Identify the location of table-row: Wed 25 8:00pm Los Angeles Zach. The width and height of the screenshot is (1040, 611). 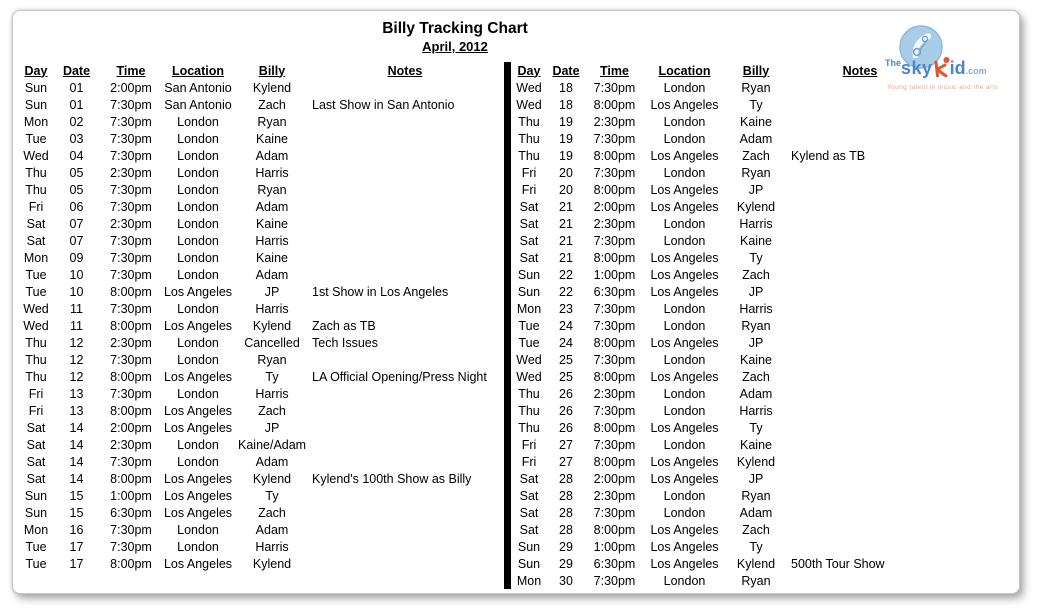
(724, 376).